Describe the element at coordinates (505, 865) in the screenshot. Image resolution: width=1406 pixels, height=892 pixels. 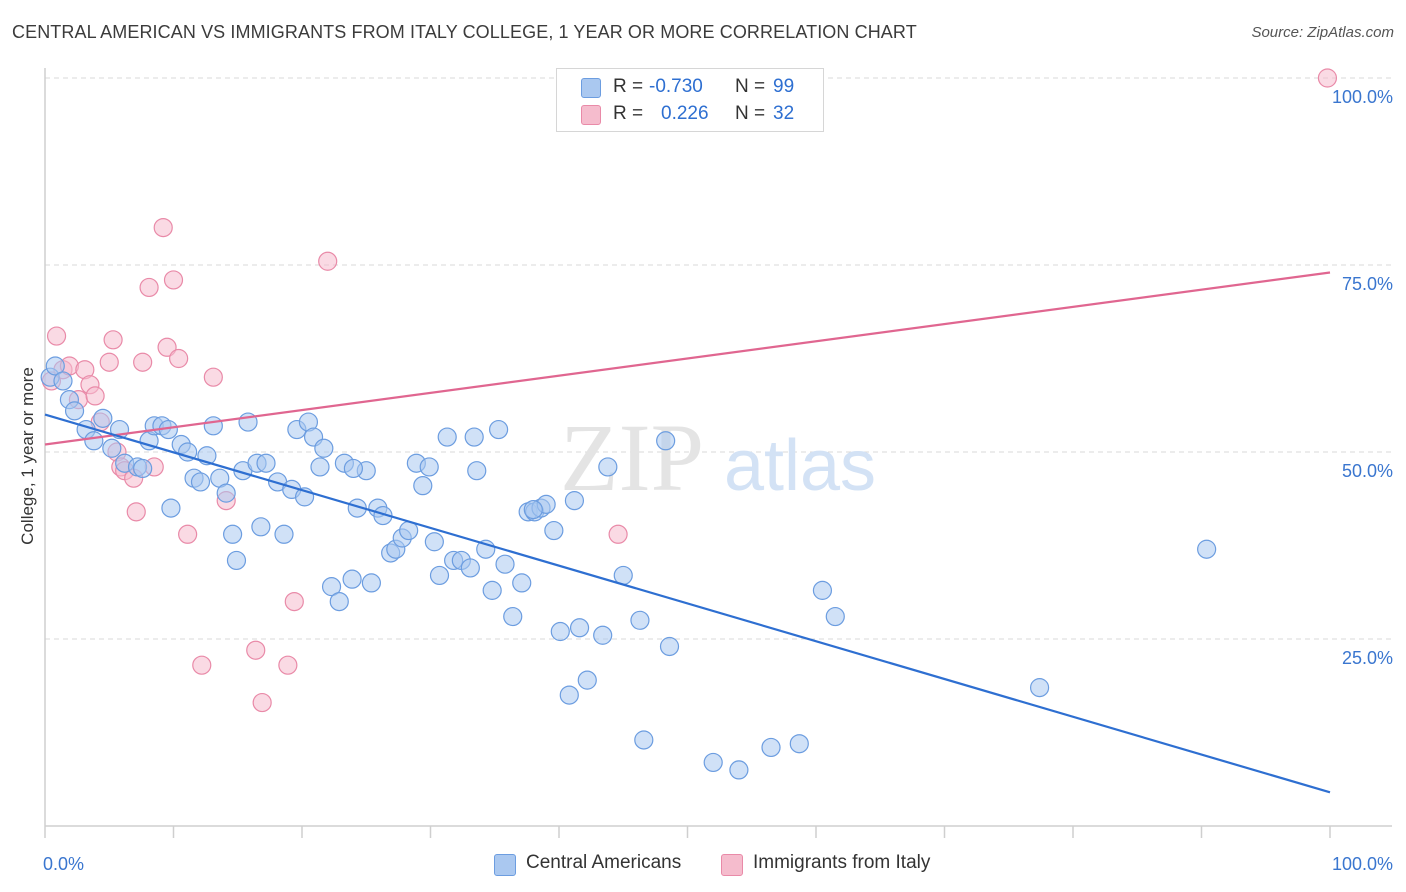
I see `bottom-legend-swatch-blue` at that location.